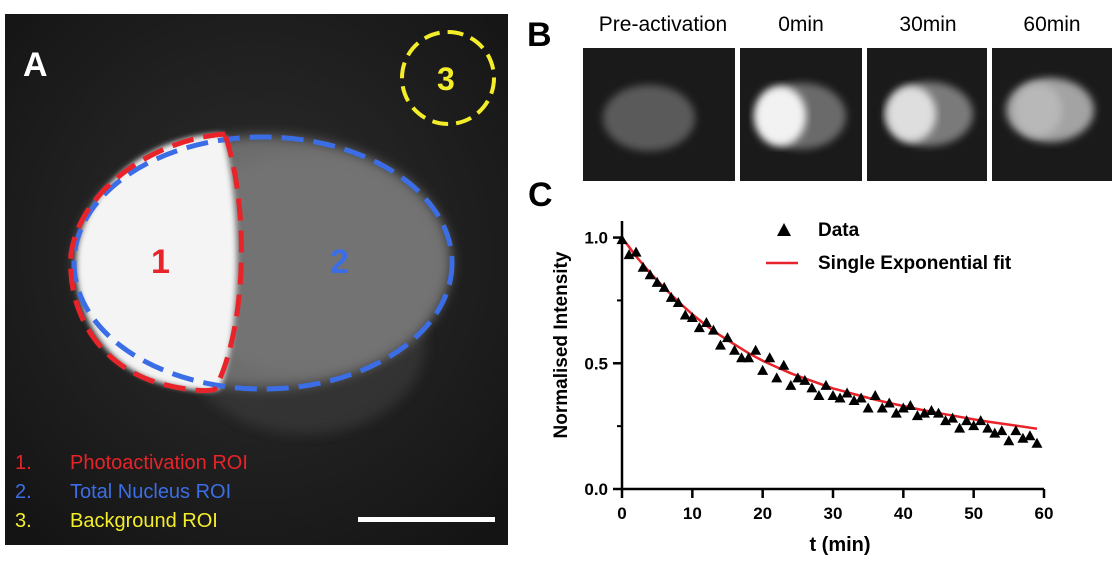  What do you see at coordinates (160, 262) in the screenshot?
I see `roi-label-1: 1` at bounding box center [160, 262].